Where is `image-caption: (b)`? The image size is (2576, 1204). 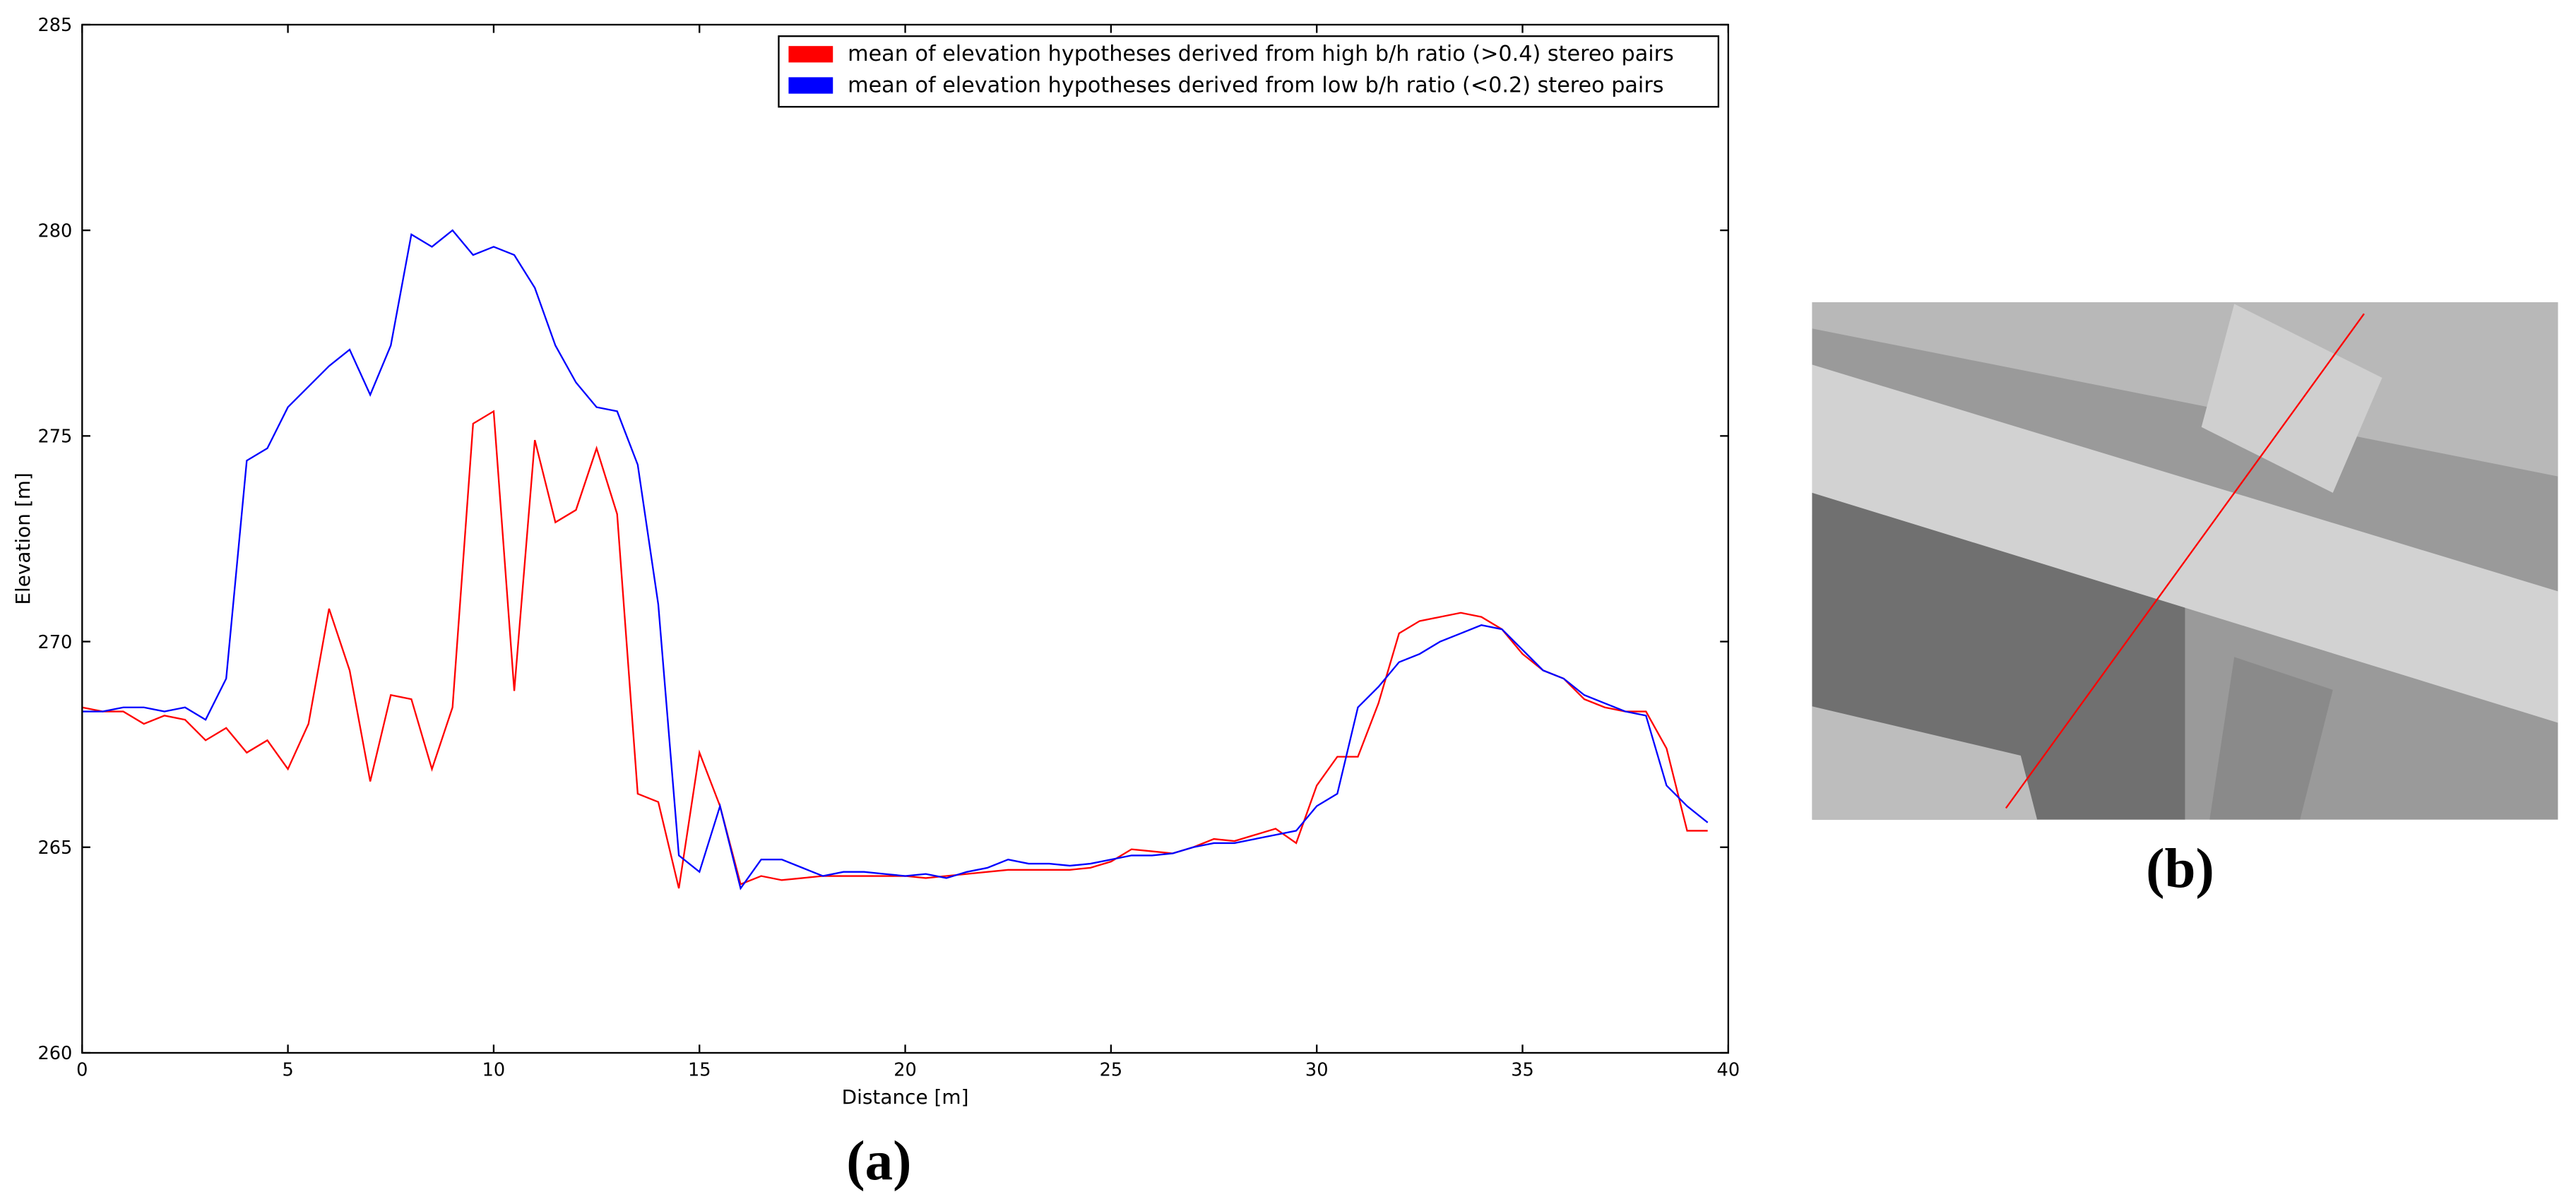 image-caption: (b) is located at coordinates (2180, 869).